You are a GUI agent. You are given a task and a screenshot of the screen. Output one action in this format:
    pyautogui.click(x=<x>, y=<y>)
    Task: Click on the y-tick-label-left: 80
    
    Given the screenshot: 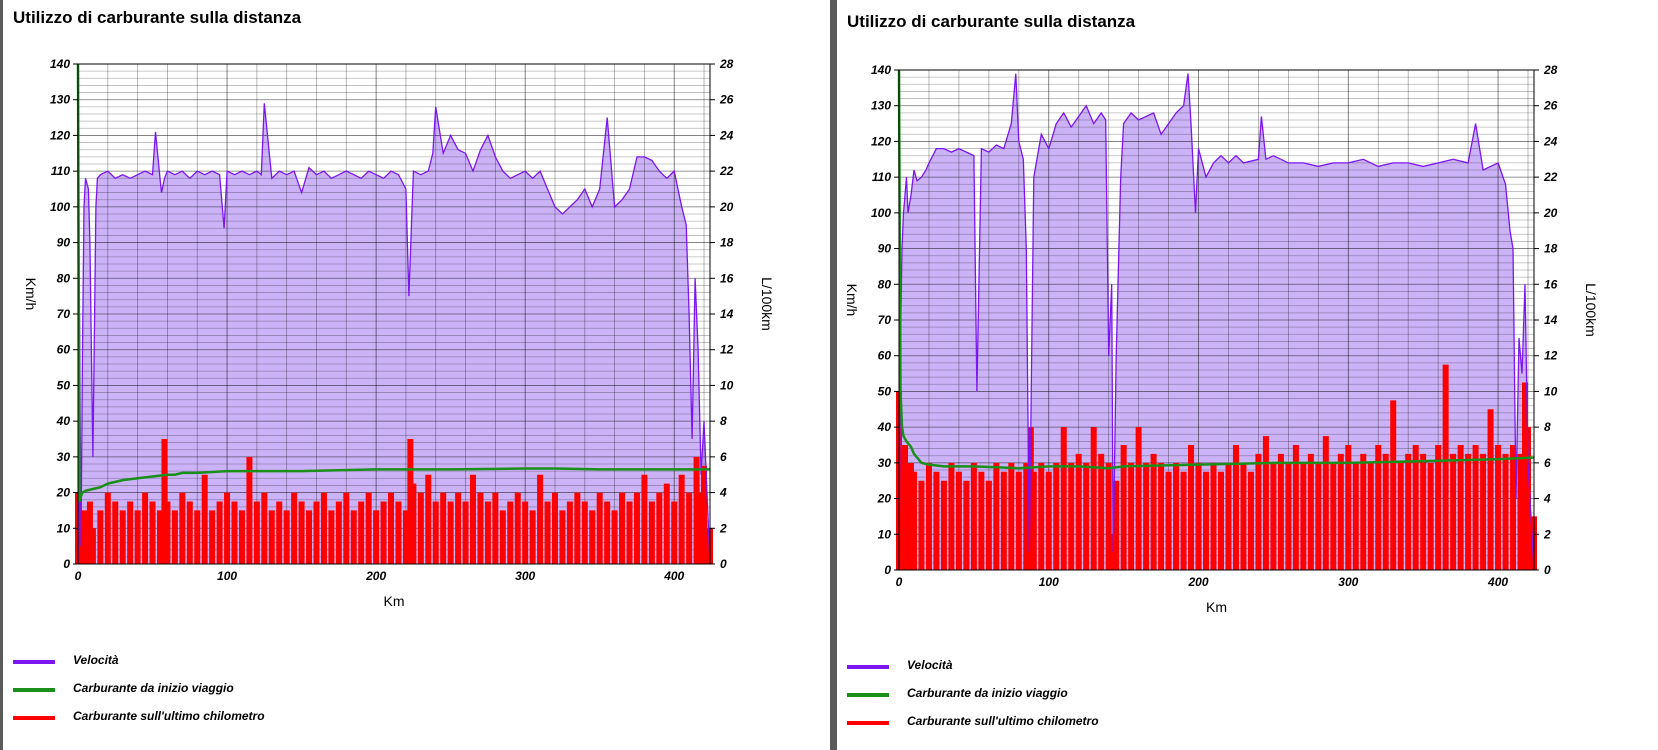 What is the action you would take?
    pyautogui.click(x=885, y=284)
    